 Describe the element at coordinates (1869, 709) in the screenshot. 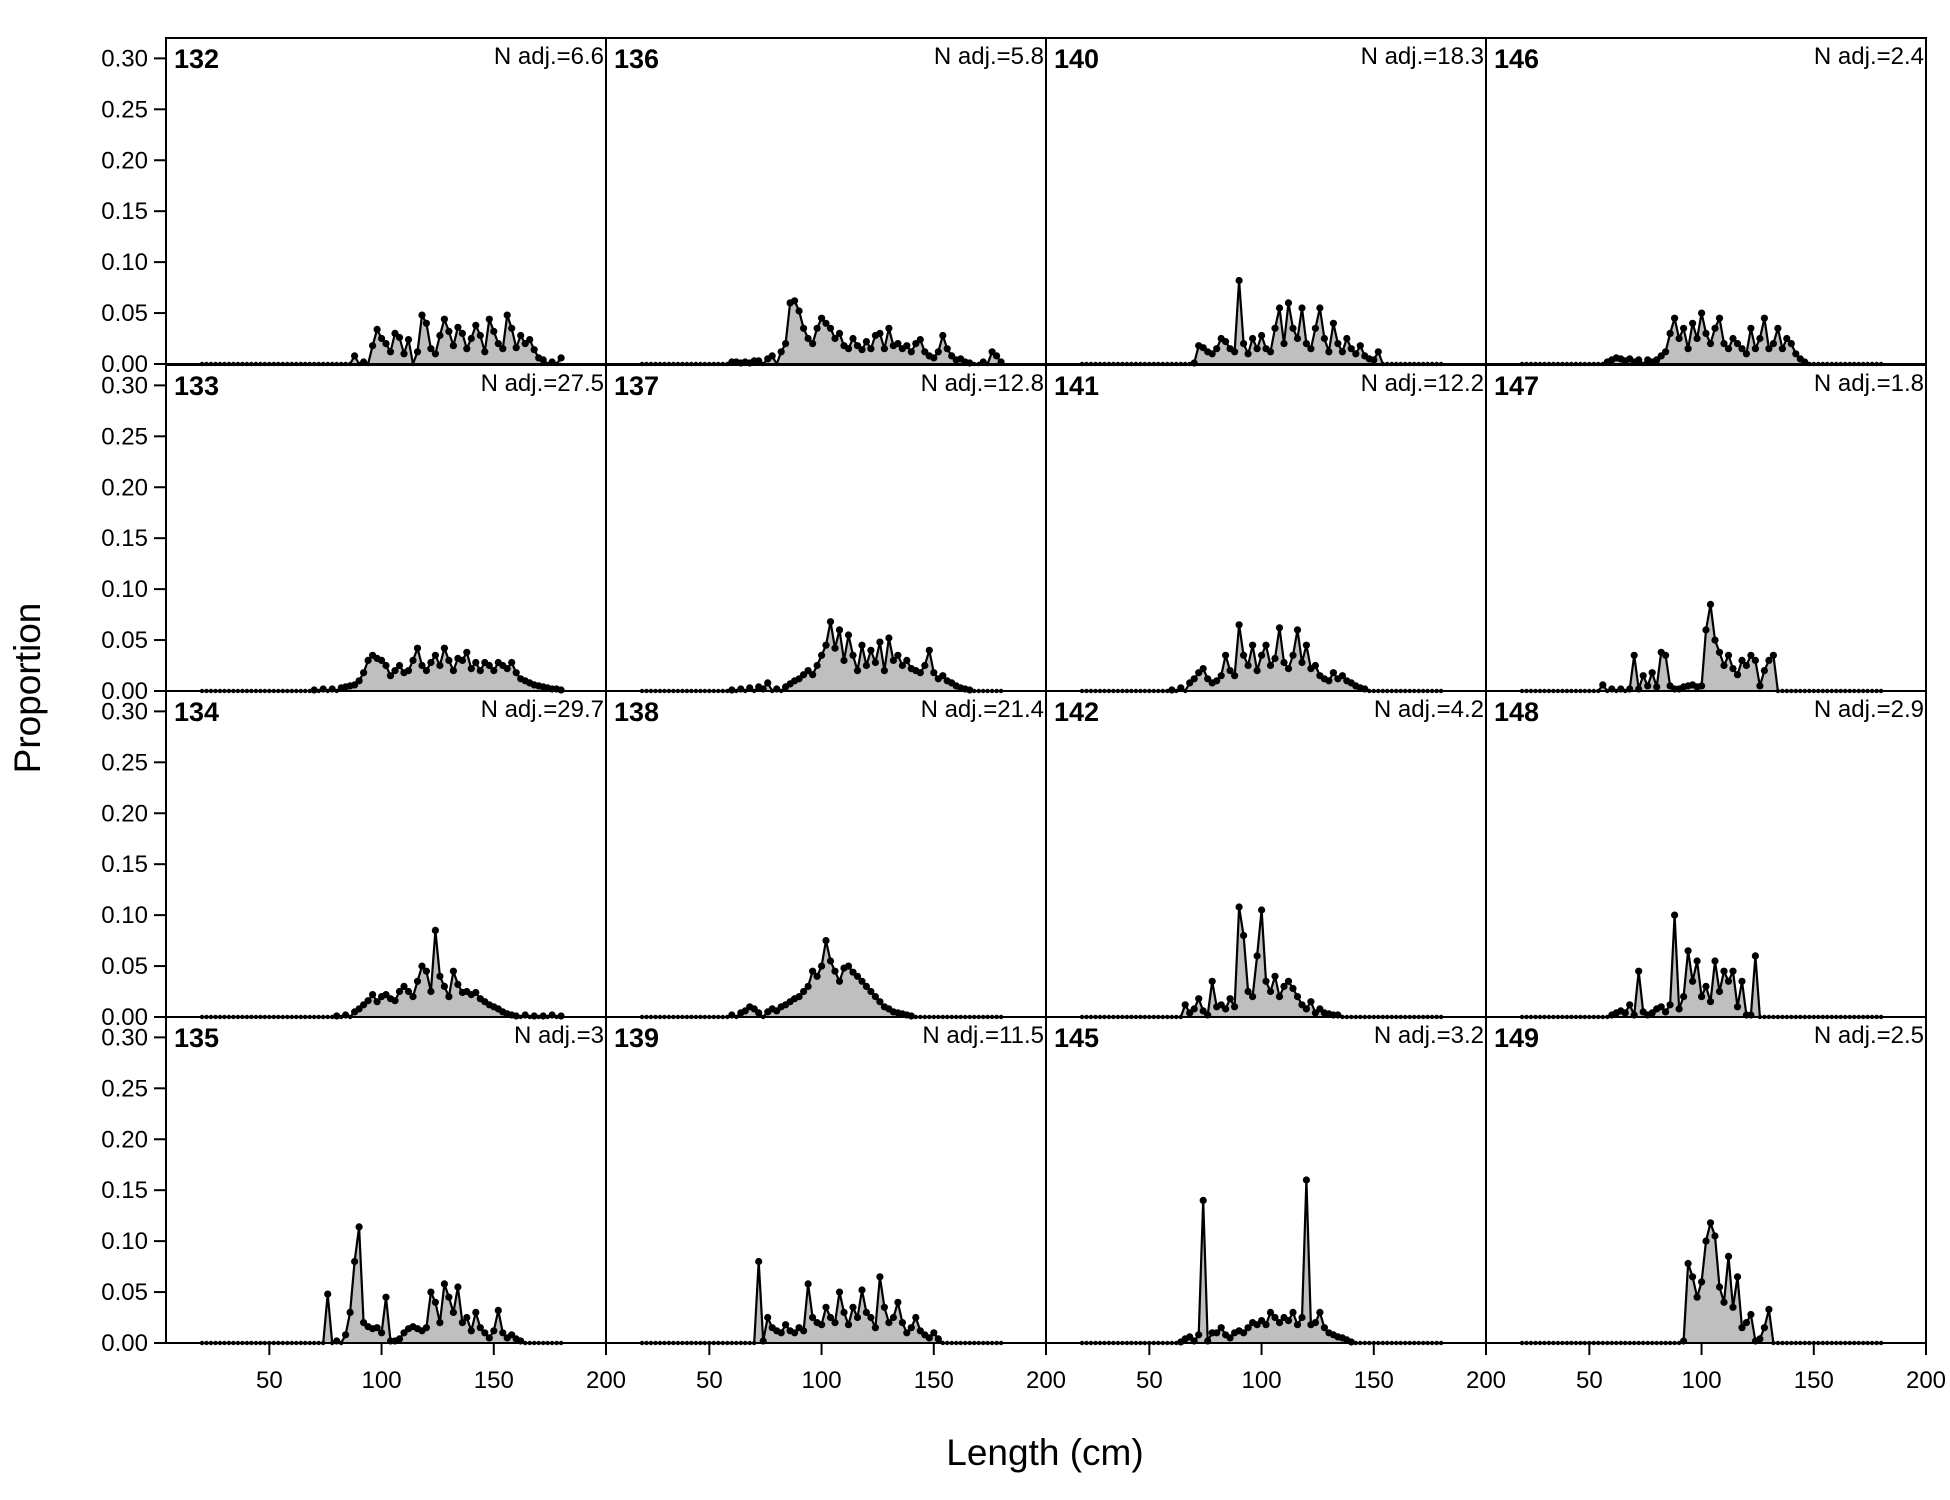

I see `panel-n-adj: N adj.=2.9` at that location.